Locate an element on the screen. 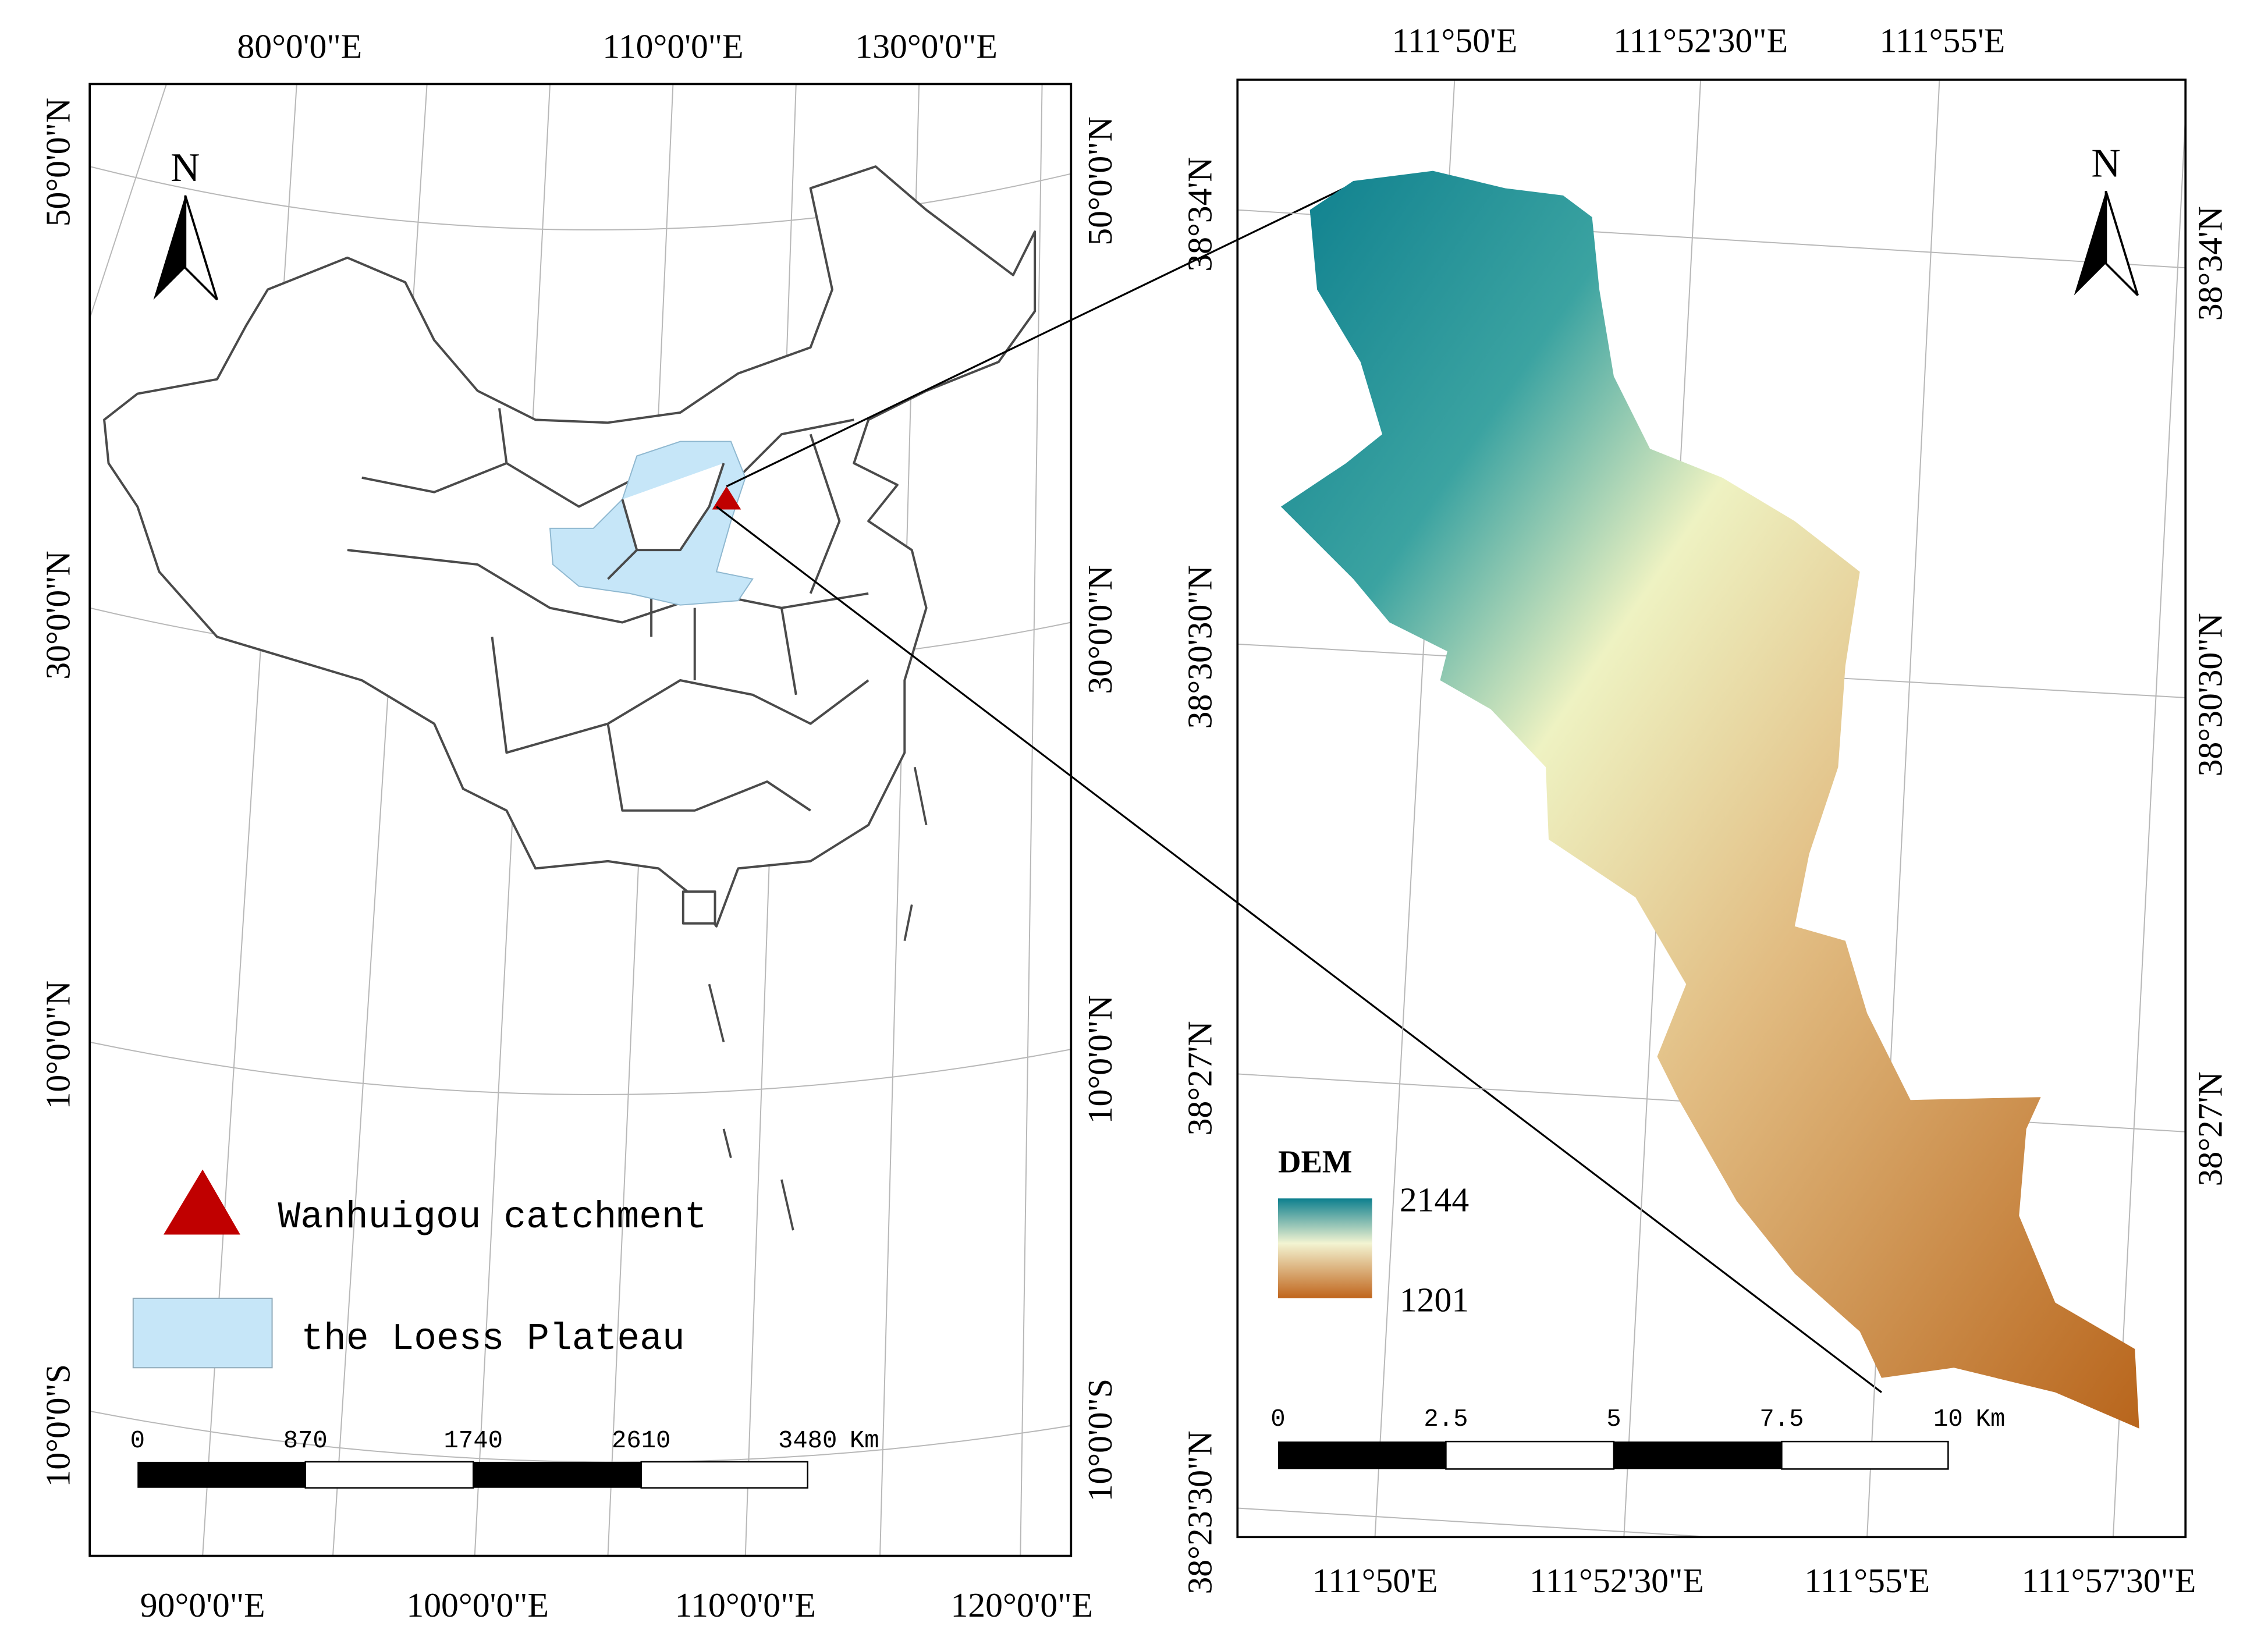  bottom-label: 111°57'30"E is located at coordinates (2109, 1580).